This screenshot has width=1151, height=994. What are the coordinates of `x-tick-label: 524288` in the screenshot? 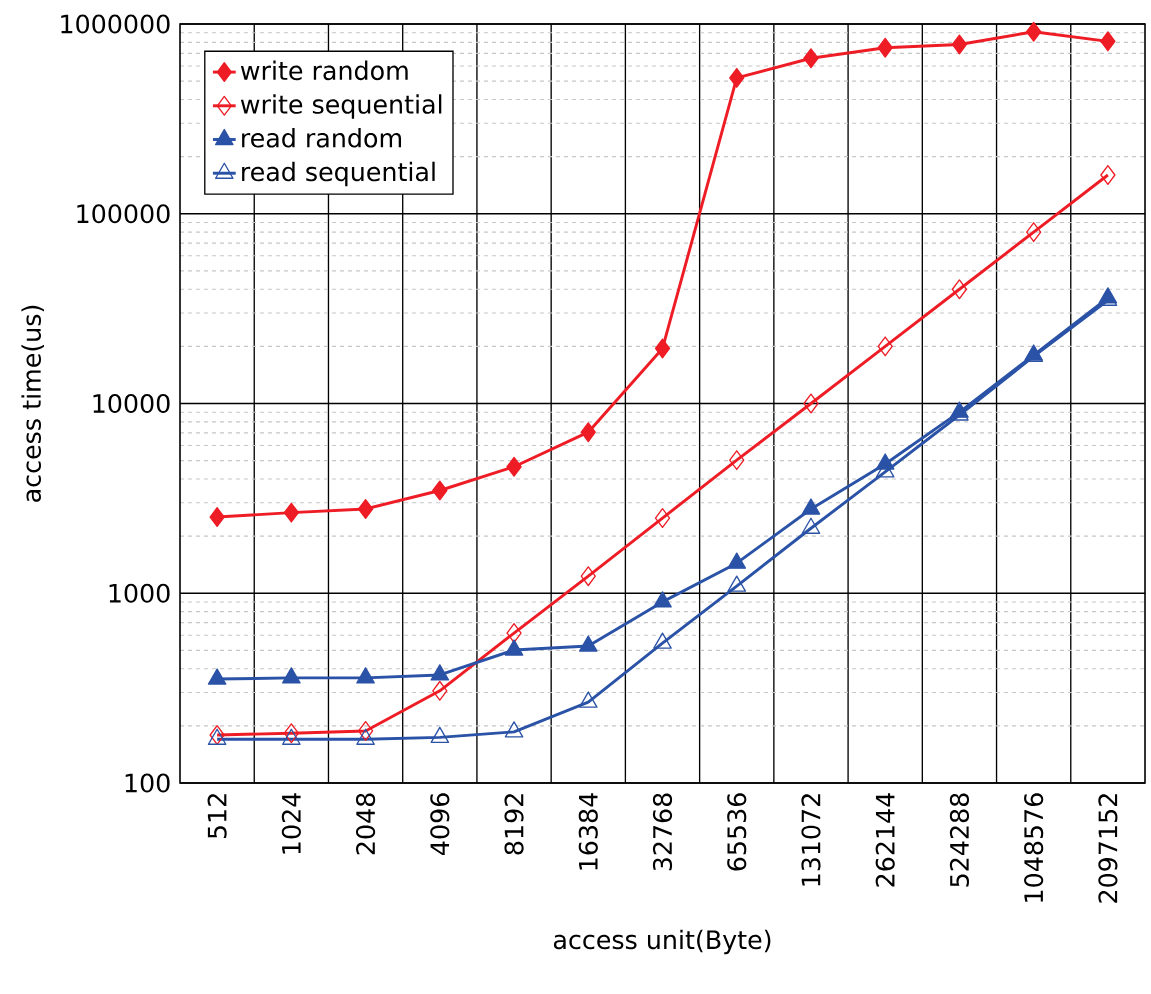 It's located at (959, 840).